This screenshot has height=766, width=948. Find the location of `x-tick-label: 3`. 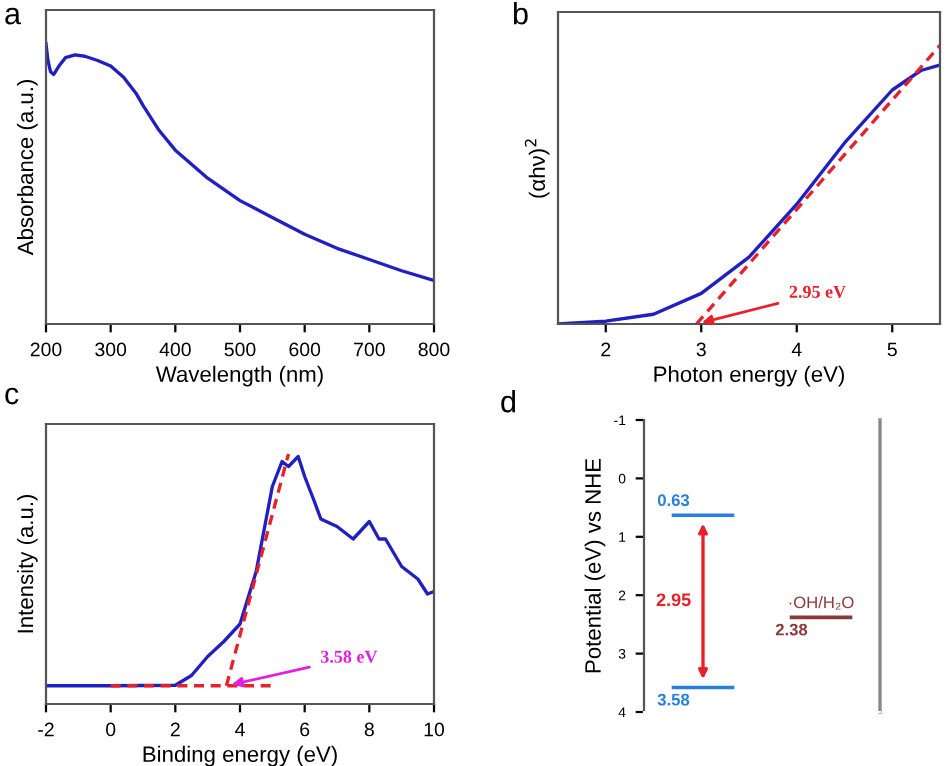

x-tick-label: 3 is located at coordinates (701, 349).